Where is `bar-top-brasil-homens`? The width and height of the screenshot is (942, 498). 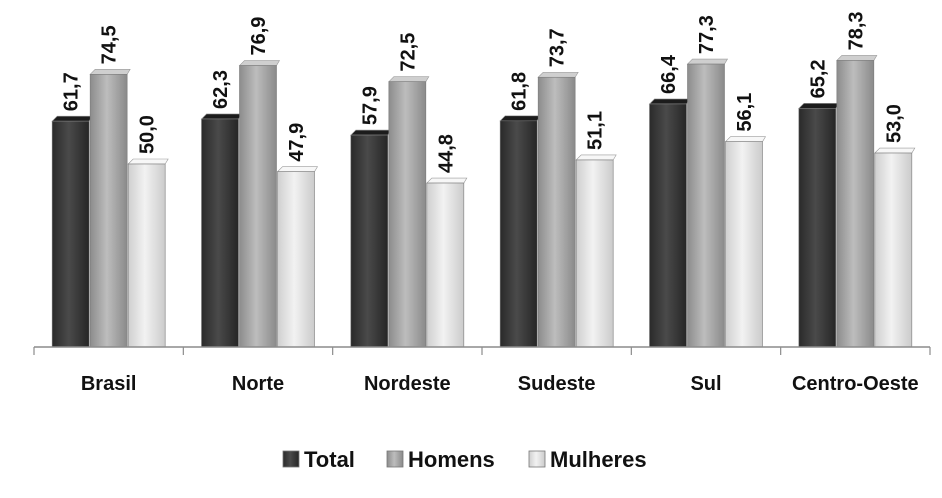
bar-top-brasil-homens is located at coordinates (110, 72).